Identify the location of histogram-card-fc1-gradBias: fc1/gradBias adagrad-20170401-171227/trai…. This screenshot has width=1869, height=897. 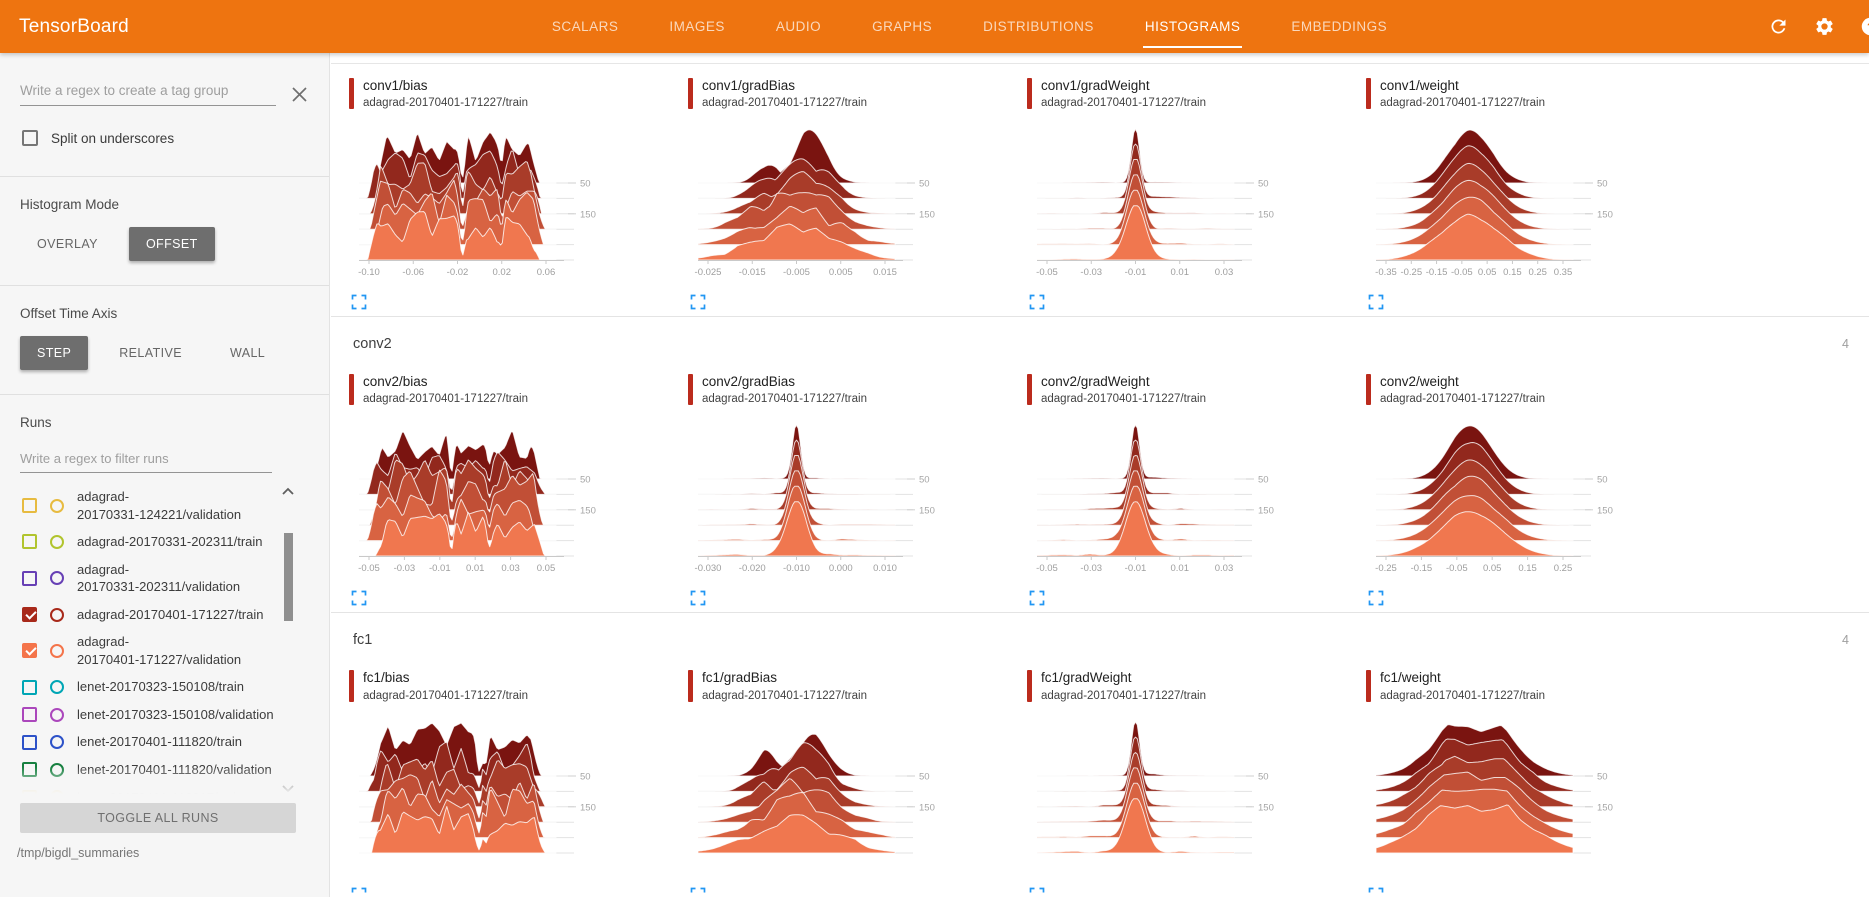
(848, 783).